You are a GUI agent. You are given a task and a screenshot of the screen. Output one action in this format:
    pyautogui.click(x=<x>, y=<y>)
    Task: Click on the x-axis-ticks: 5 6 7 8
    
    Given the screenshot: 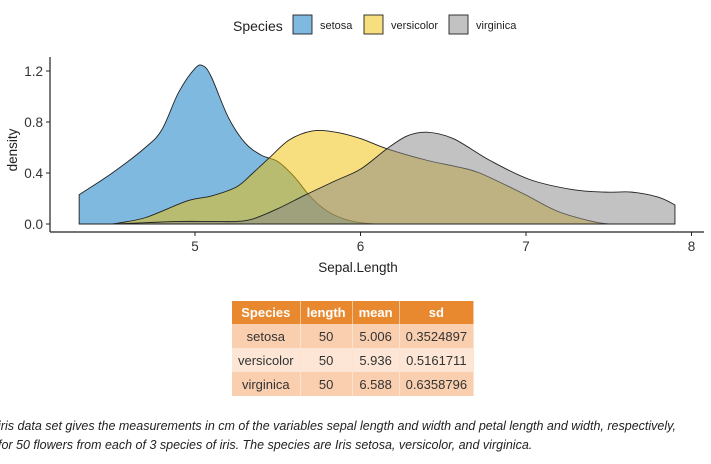 What is the action you would take?
    pyautogui.click(x=443, y=243)
    